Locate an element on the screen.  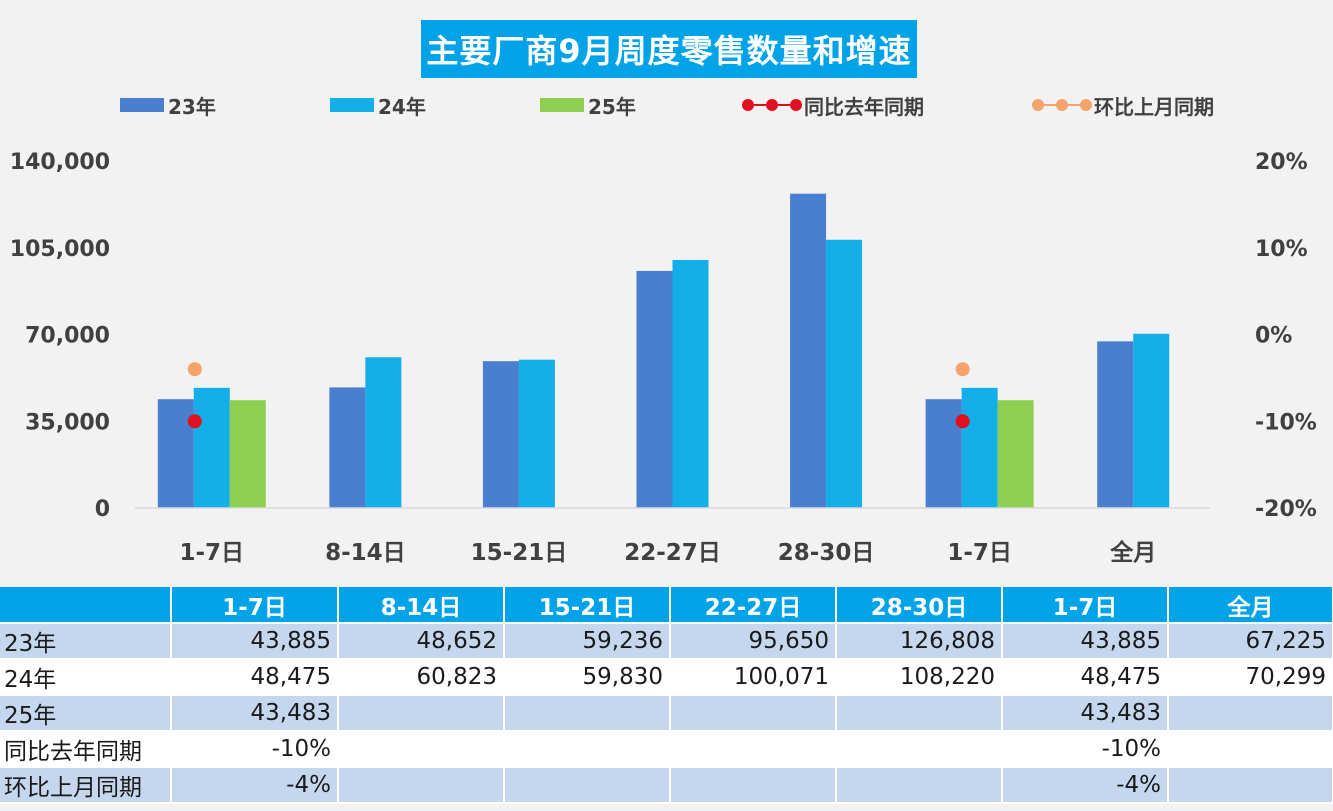
bar-24年-0 is located at coordinates (211, 447).